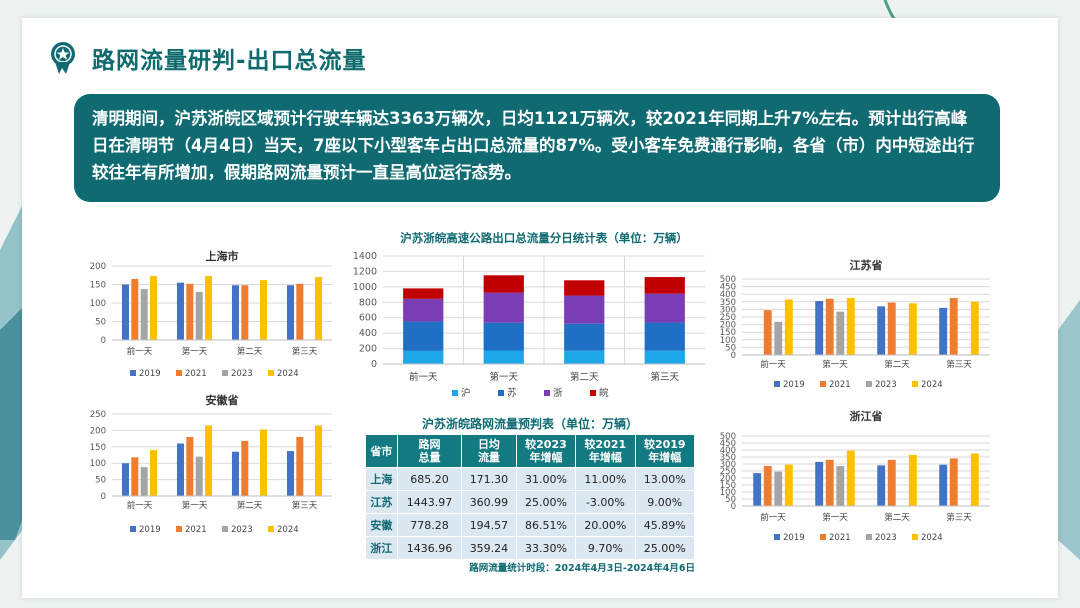 The width and height of the screenshot is (1080, 608). What do you see at coordinates (466, 393) in the screenshot?
I see `legend-label: 沪` at bounding box center [466, 393].